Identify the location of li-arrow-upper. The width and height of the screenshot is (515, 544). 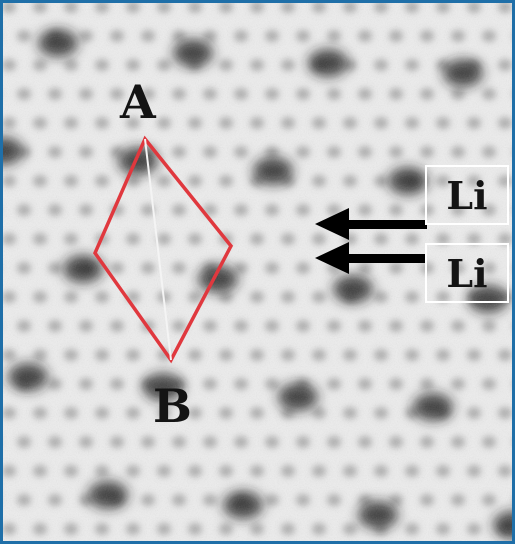
(371, 224).